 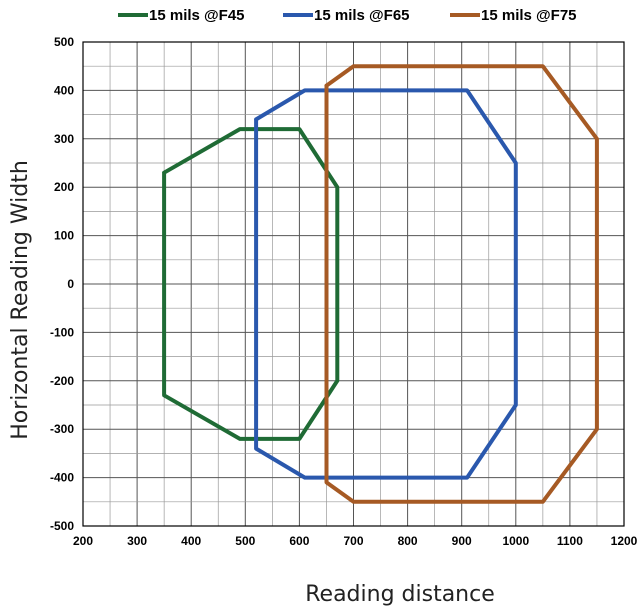 What do you see at coordinates (64, 187) in the screenshot?
I see `y-tick-label: 200` at bounding box center [64, 187].